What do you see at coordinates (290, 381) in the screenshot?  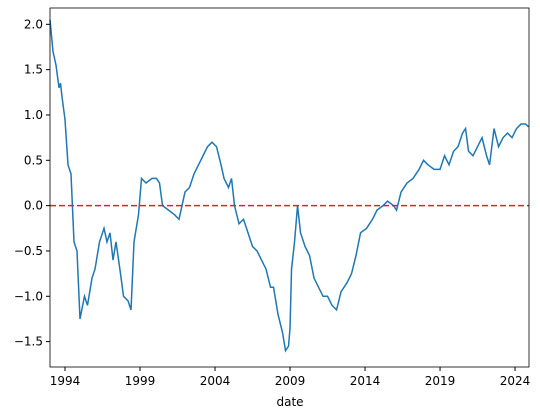 I see `x-tick-label: 2009` at bounding box center [290, 381].